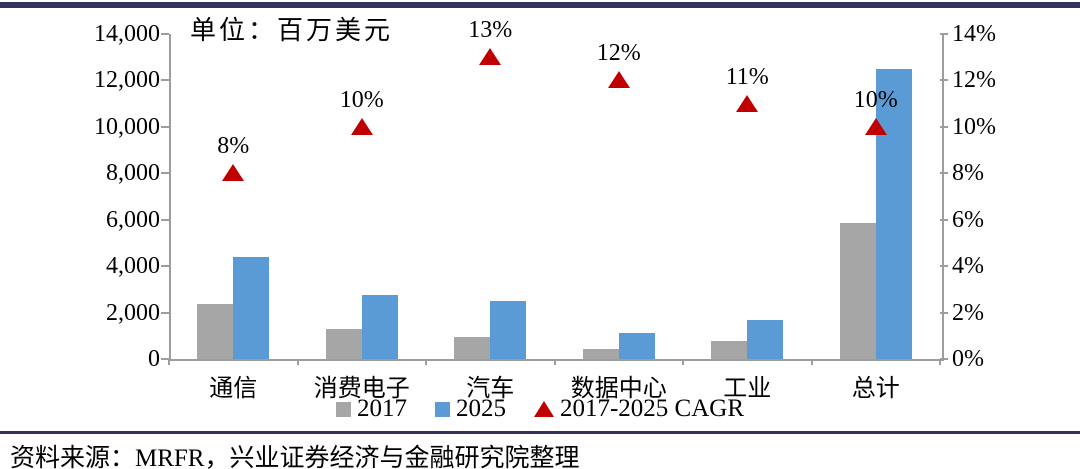 The image size is (1080, 469). What do you see at coordinates (442, 409) in the screenshot?
I see `legend-swatch-2025` at bounding box center [442, 409].